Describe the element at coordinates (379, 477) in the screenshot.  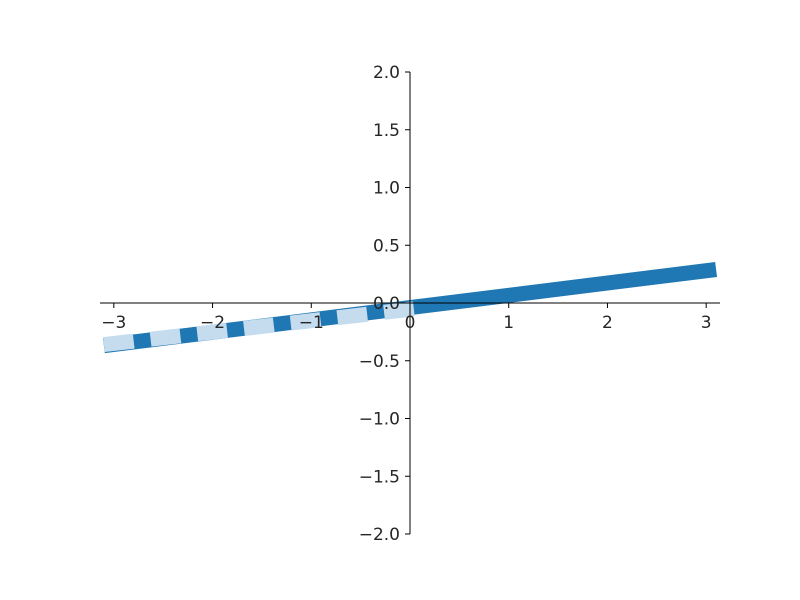
I see `y-tick-label: −1.5` at that location.